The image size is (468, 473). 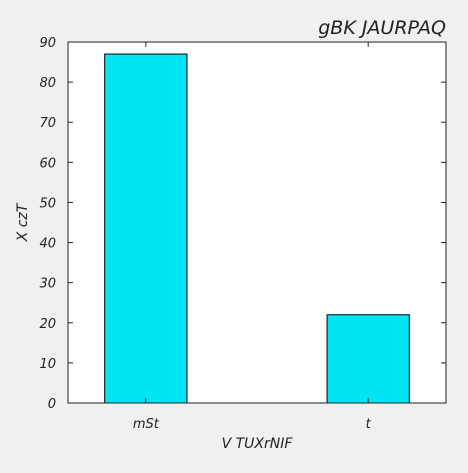 What do you see at coordinates (47, 163) in the screenshot?
I see `y-tick-label: 60` at bounding box center [47, 163].